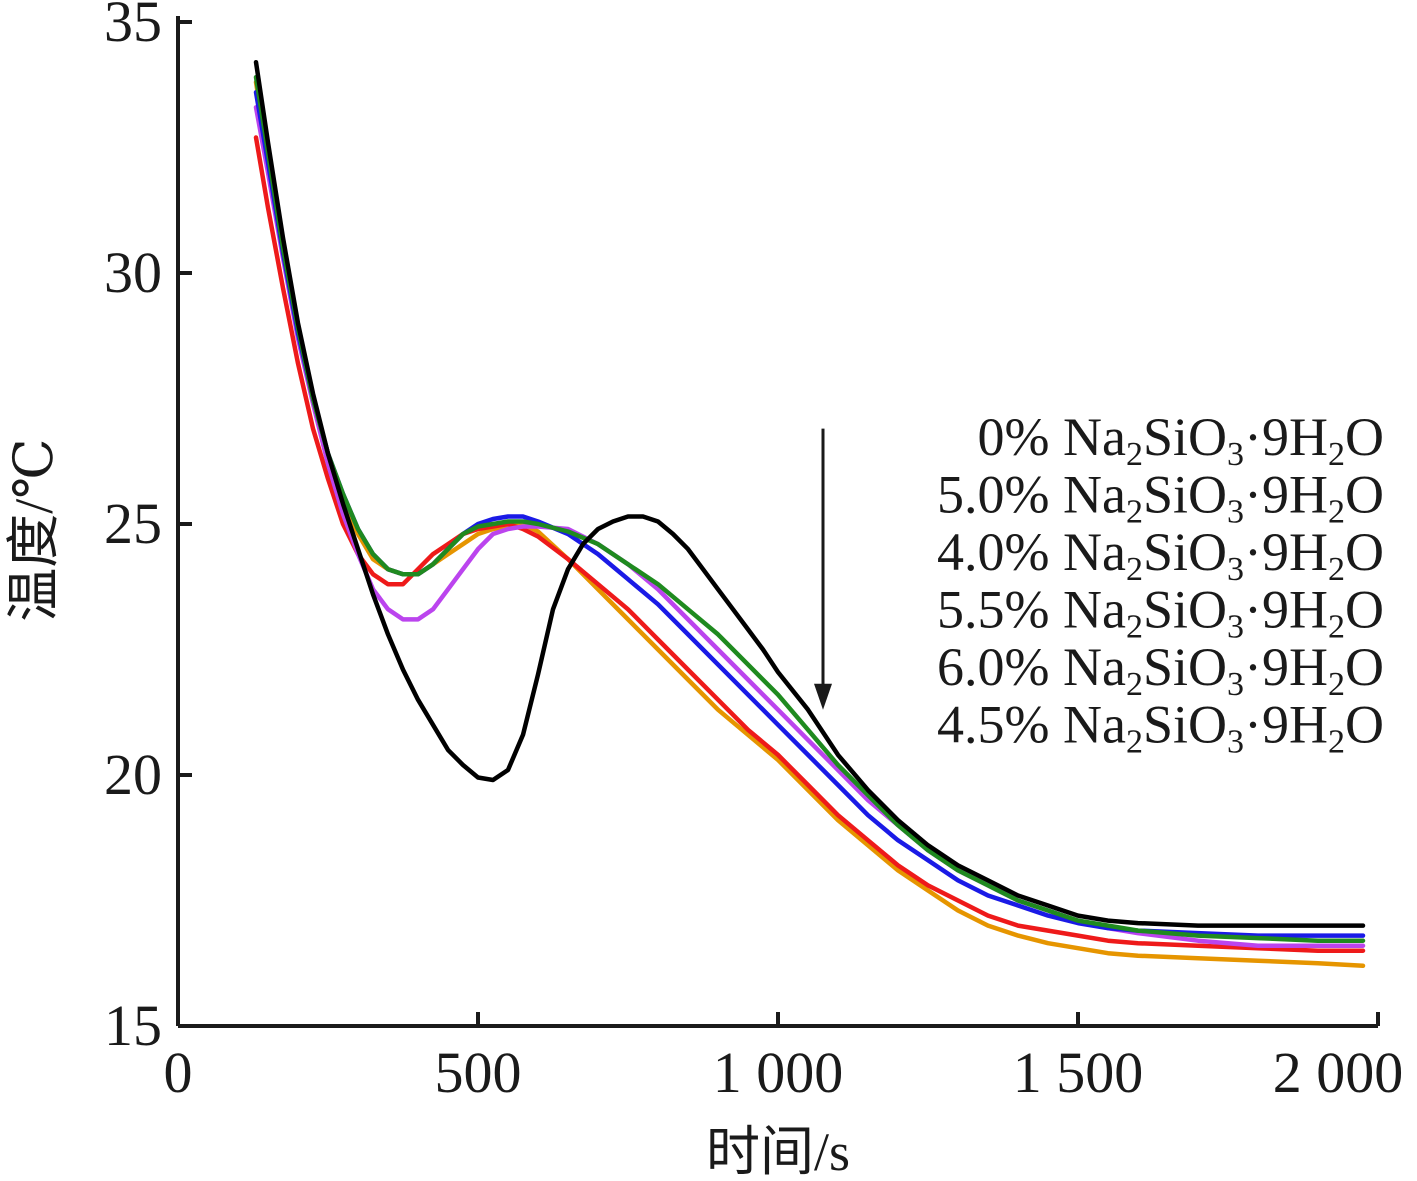  Describe the element at coordinates (34, 529) in the screenshot. I see `y-axis-title: 温度/℃` at that location.